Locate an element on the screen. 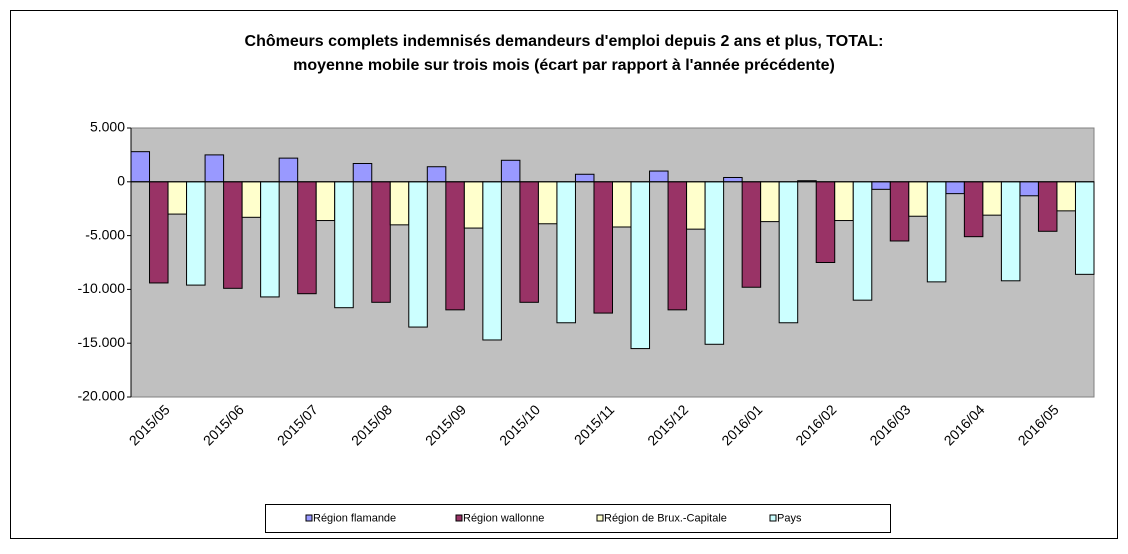 The image size is (1128, 554). legend-label: Région flamande is located at coordinates (354, 518).